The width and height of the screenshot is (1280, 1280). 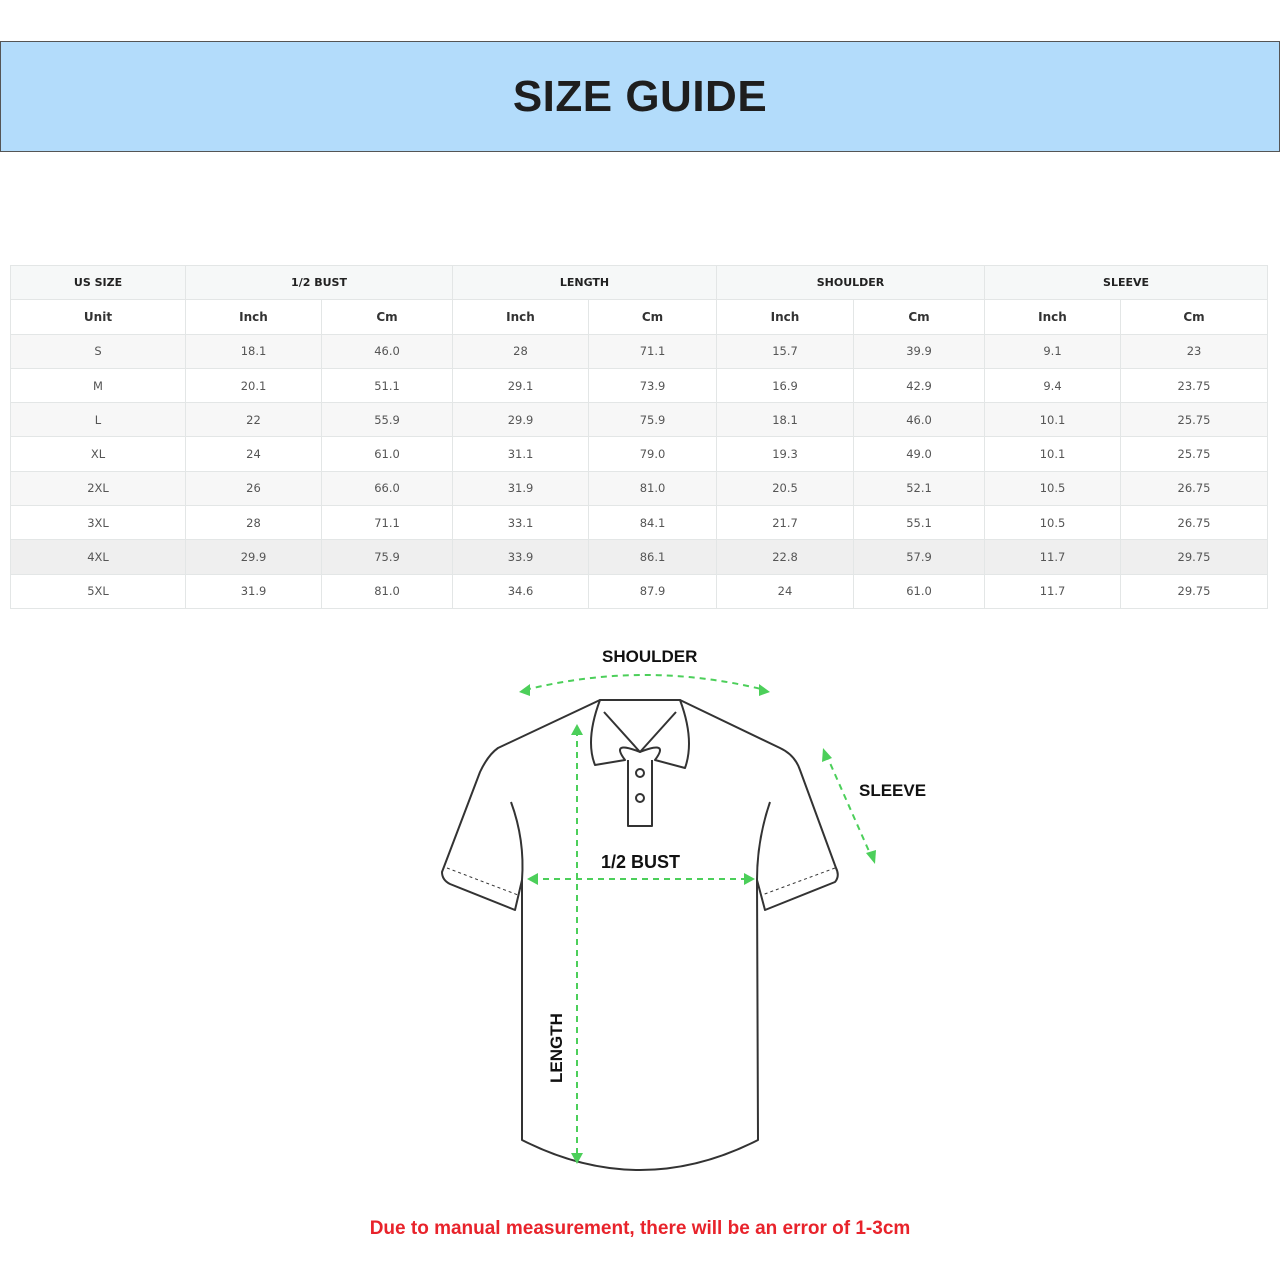 What do you see at coordinates (1053, 557) in the screenshot?
I see `table-cell: 11.7` at bounding box center [1053, 557].